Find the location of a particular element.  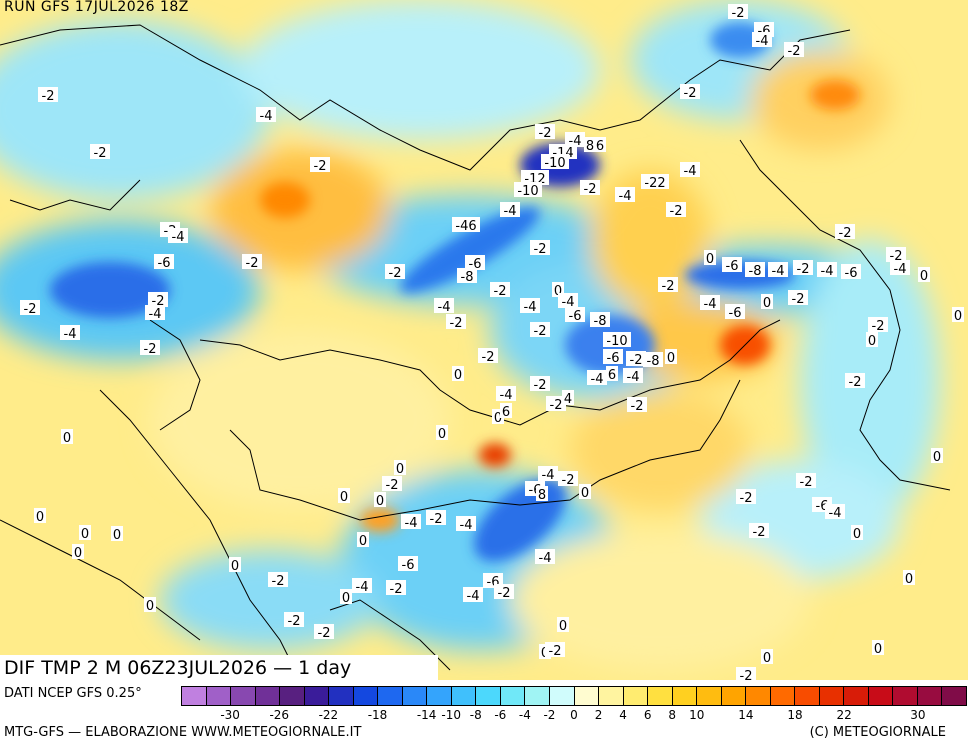

color-scale-tick-label: -6 is located at coordinates (500, 715).